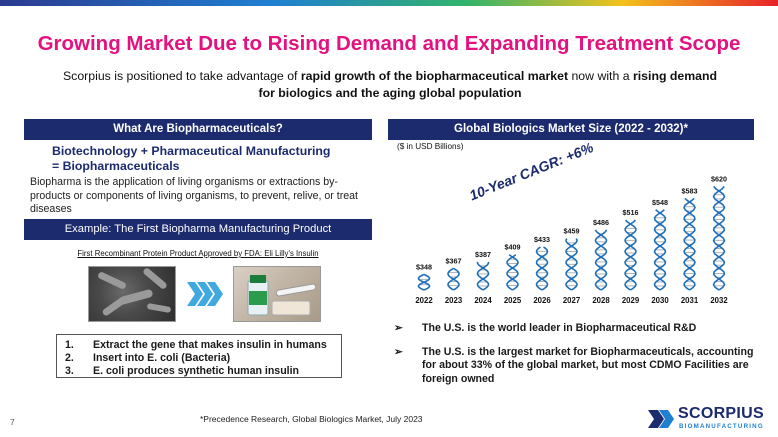  What do you see at coordinates (719, 300) in the screenshot?
I see `category-label: 2032` at bounding box center [719, 300].